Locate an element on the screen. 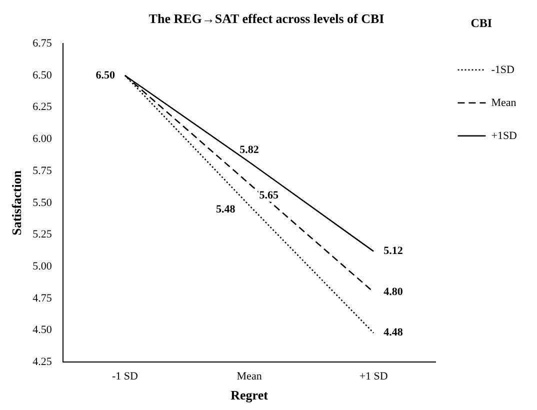  y-tick-label: 5.50 is located at coordinates (42, 202).